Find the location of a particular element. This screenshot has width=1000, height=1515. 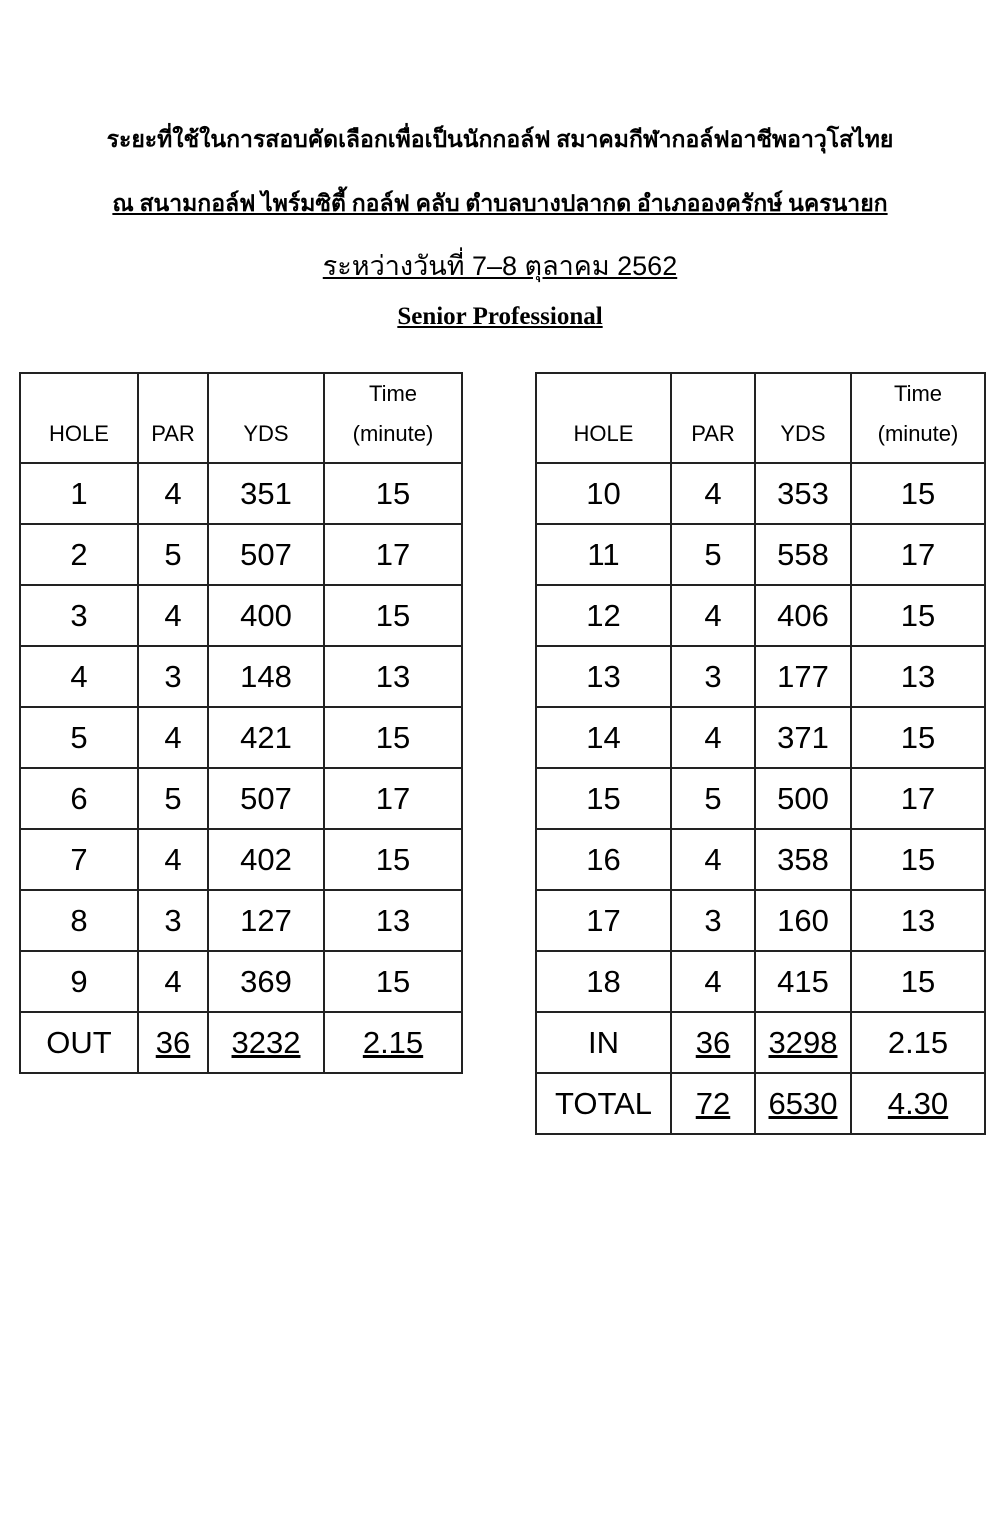

cell: 14 is located at coordinates (603, 737).